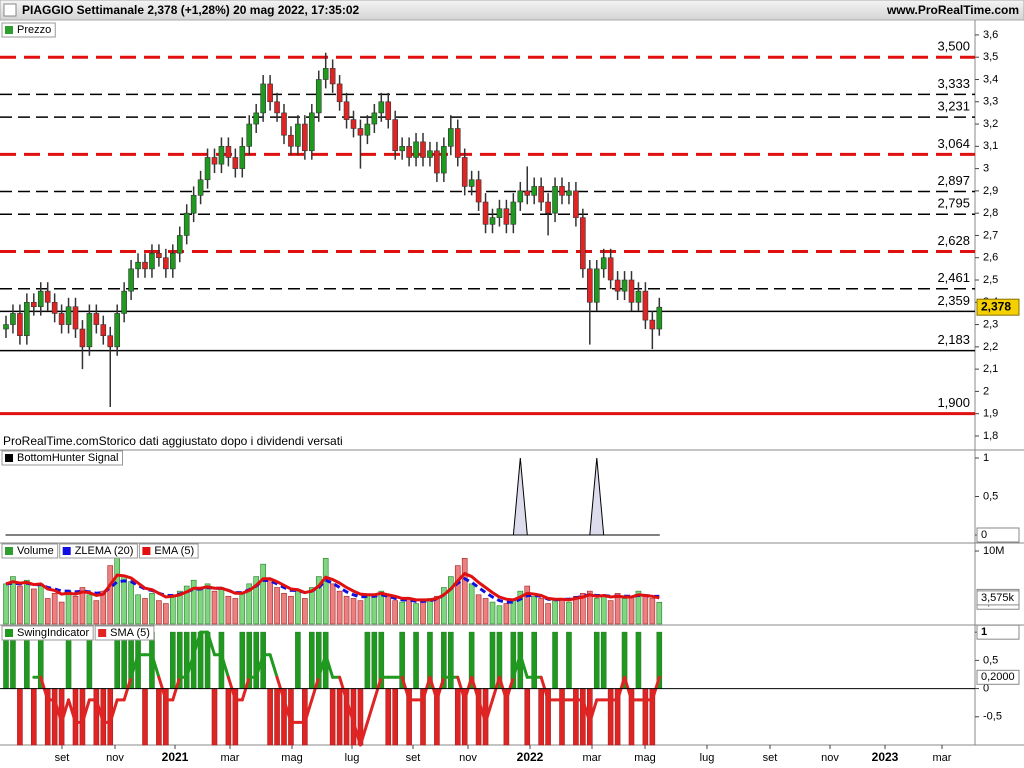 The width and height of the screenshot is (1024, 768). What do you see at coordinates (35, 551) in the screenshot?
I see `legend-label: Volume` at bounding box center [35, 551].